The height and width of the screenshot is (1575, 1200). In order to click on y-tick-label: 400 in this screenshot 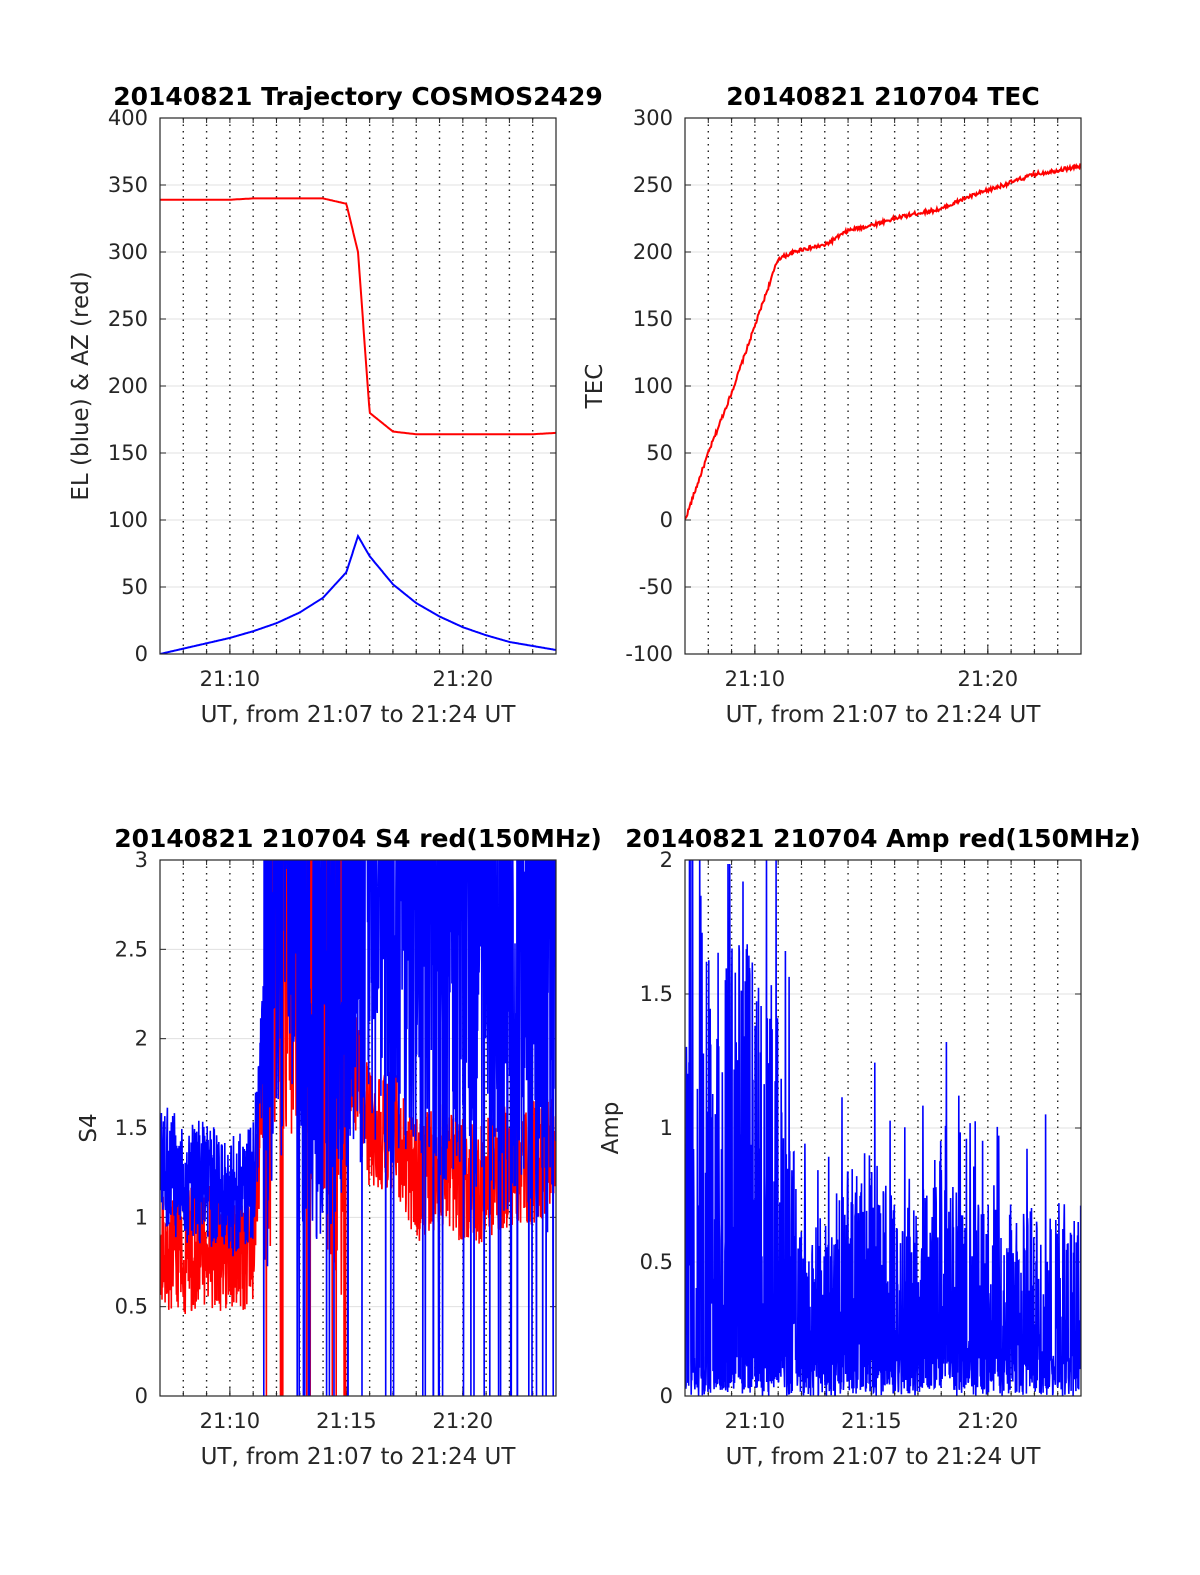, I will do `click(128, 118)`.